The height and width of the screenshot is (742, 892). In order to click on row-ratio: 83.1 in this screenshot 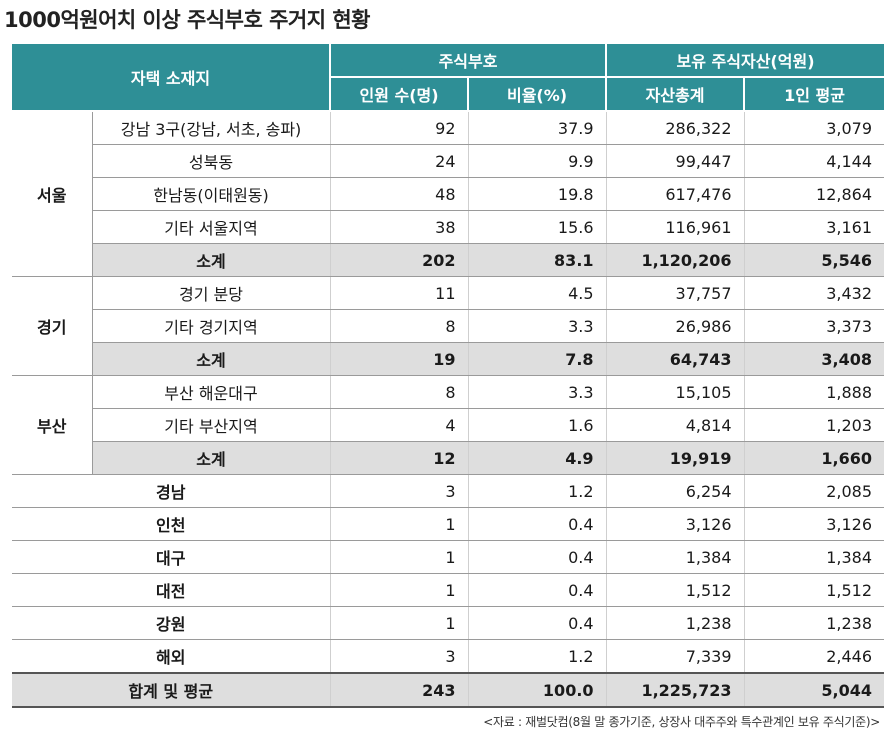, I will do `click(537, 260)`.